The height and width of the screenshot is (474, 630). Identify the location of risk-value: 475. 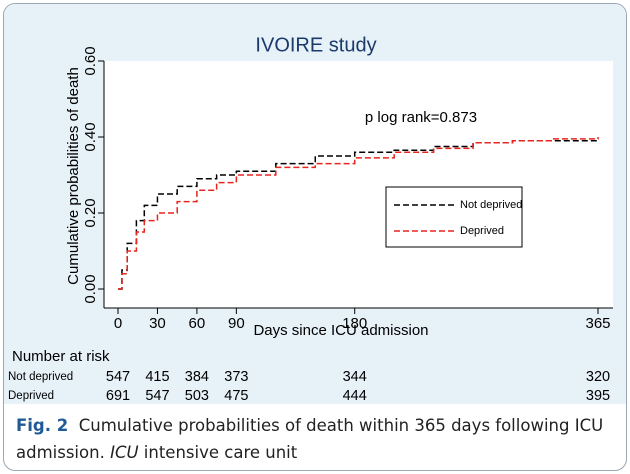
(236, 396).